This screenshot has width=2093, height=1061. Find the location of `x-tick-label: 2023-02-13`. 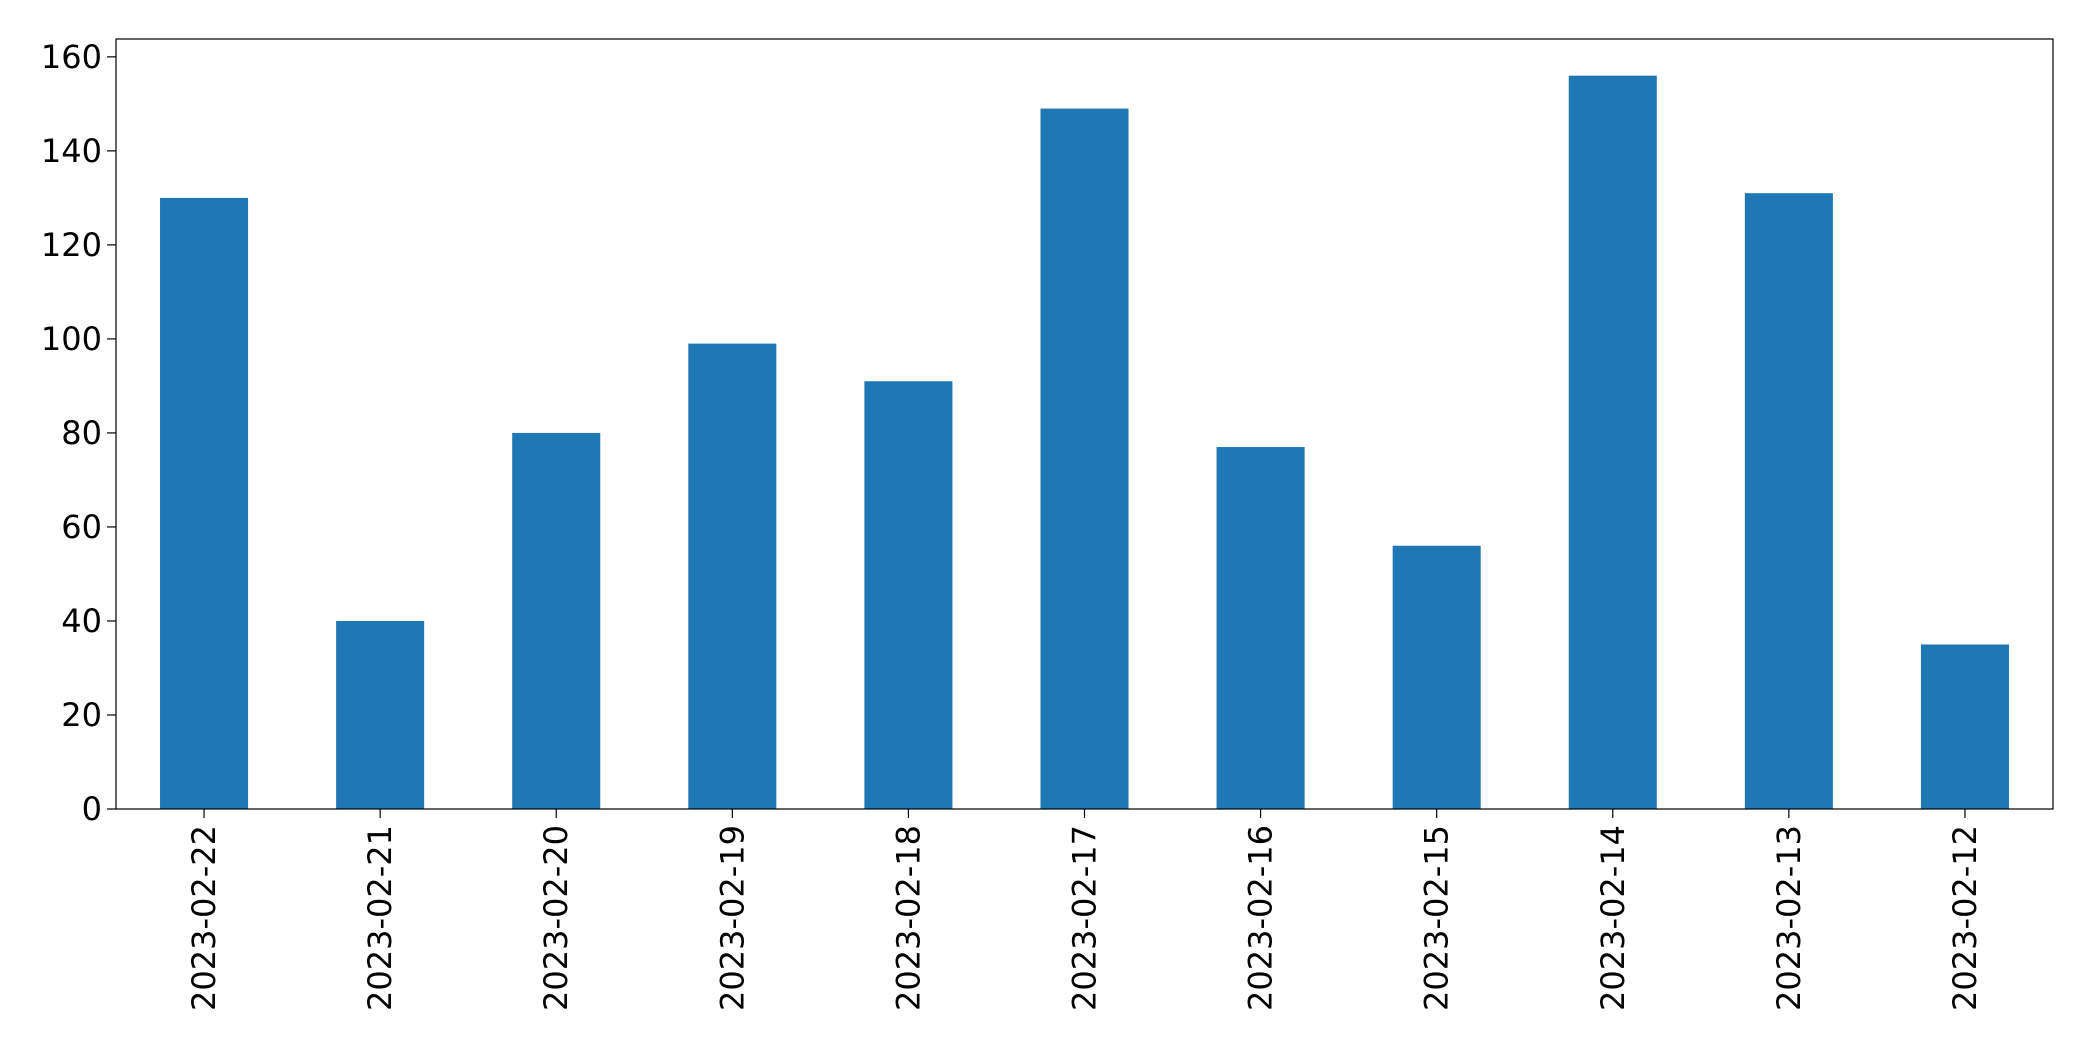

x-tick-label: 2023-02-13 is located at coordinates (1789, 918).